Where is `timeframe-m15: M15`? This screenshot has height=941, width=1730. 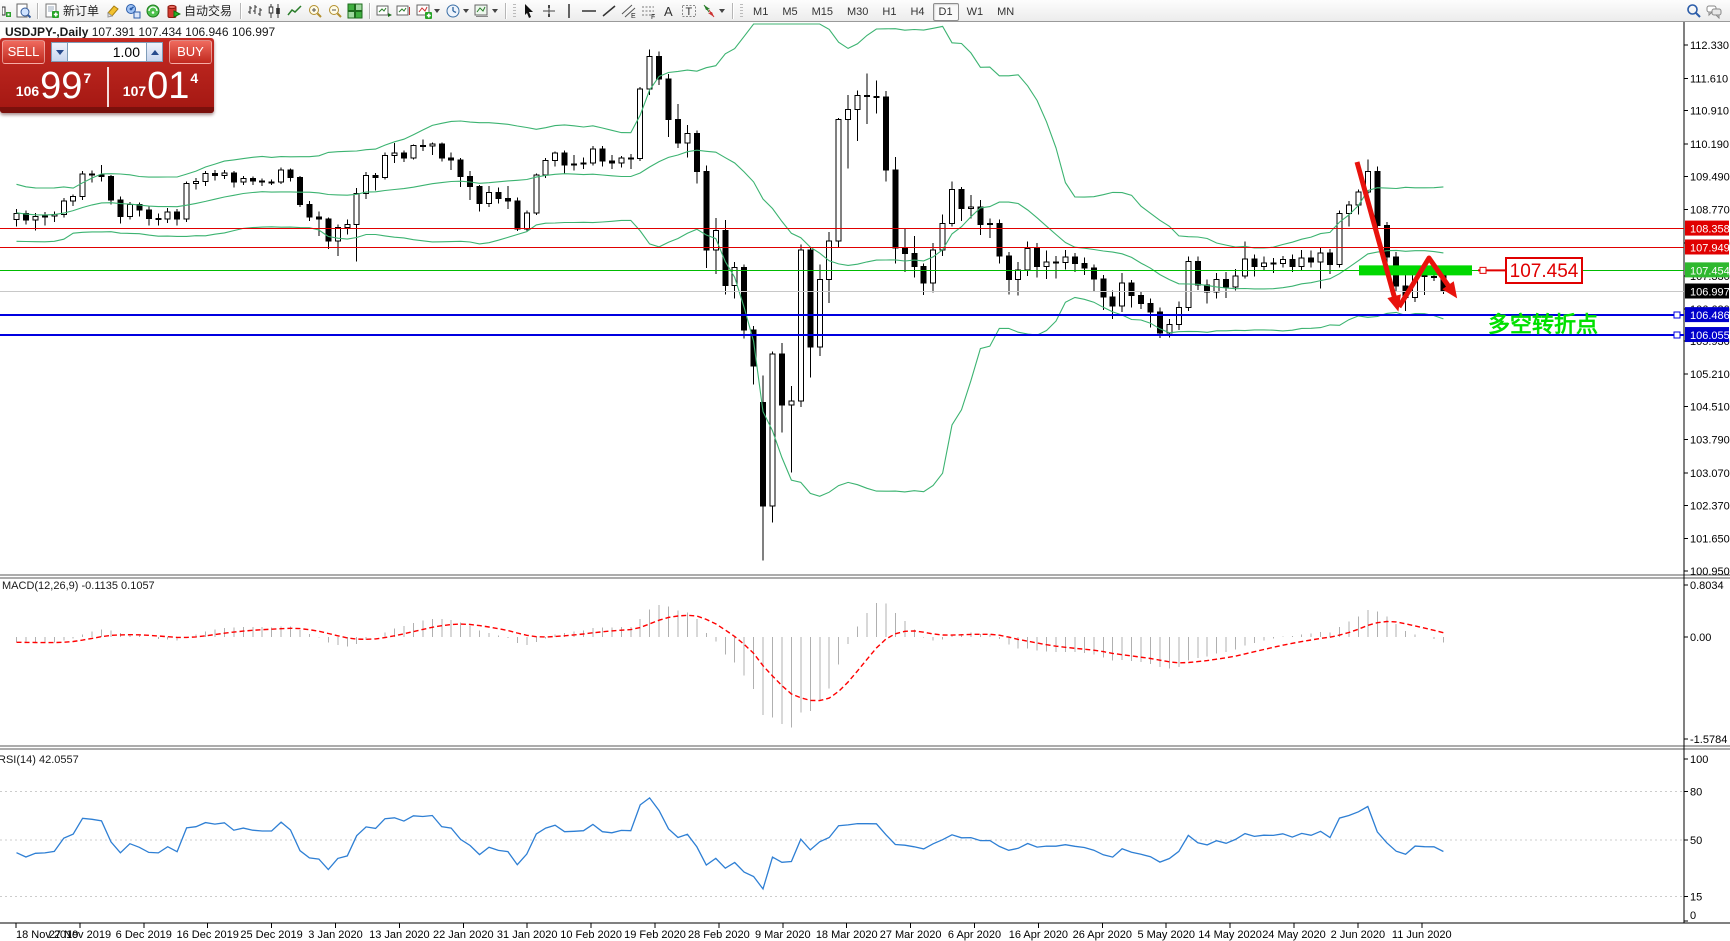
timeframe-m15: M15 is located at coordinates (822, 11).